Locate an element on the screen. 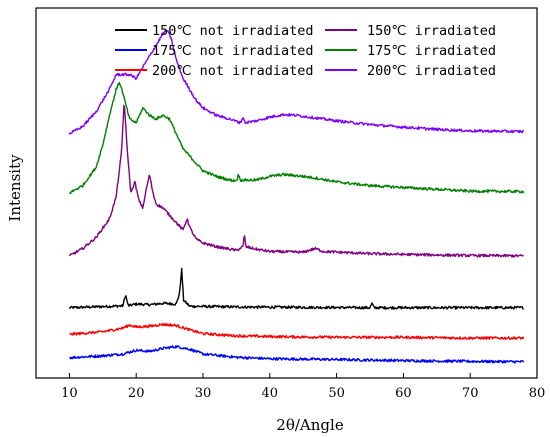 Image resolution: width=550 pixels, height=437 pixels. x-tick-label: 80 is located at coordinates (537, 393).